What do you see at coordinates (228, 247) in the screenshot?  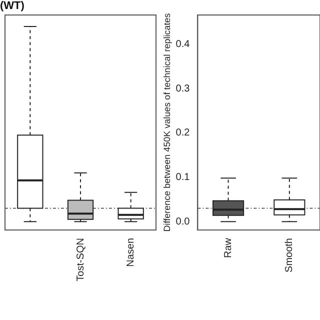 I see `x-tick-label: Raw` at bounding box center [228, 247].